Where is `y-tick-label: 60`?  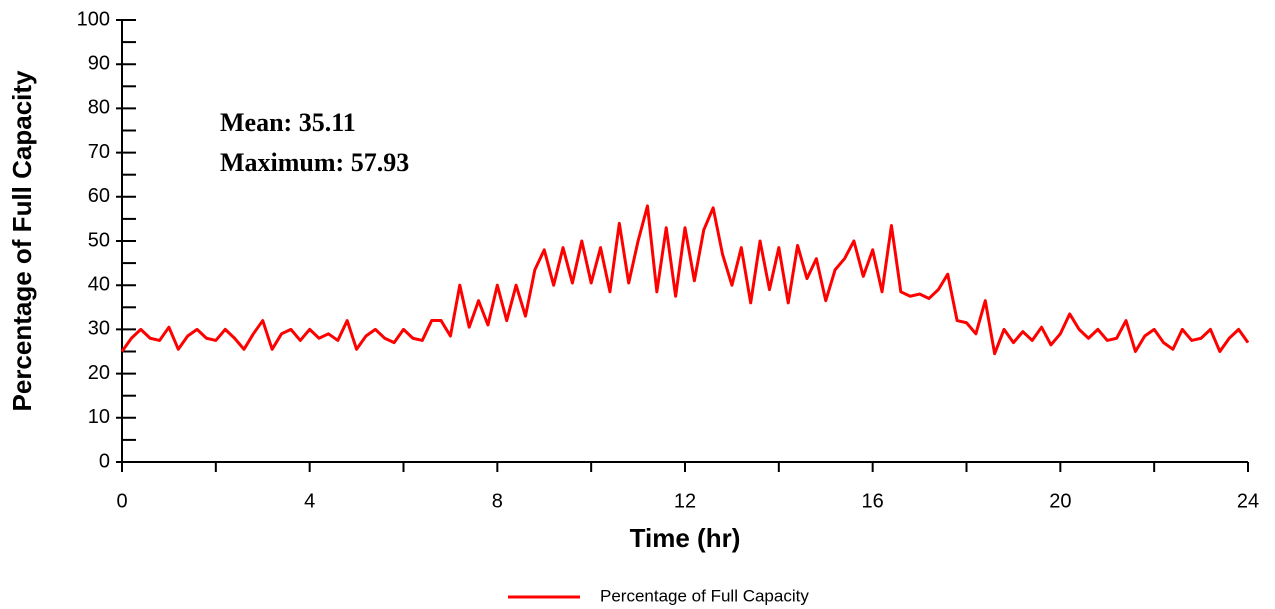
y-tick-label: 60 is located at coordinates (99, 196).